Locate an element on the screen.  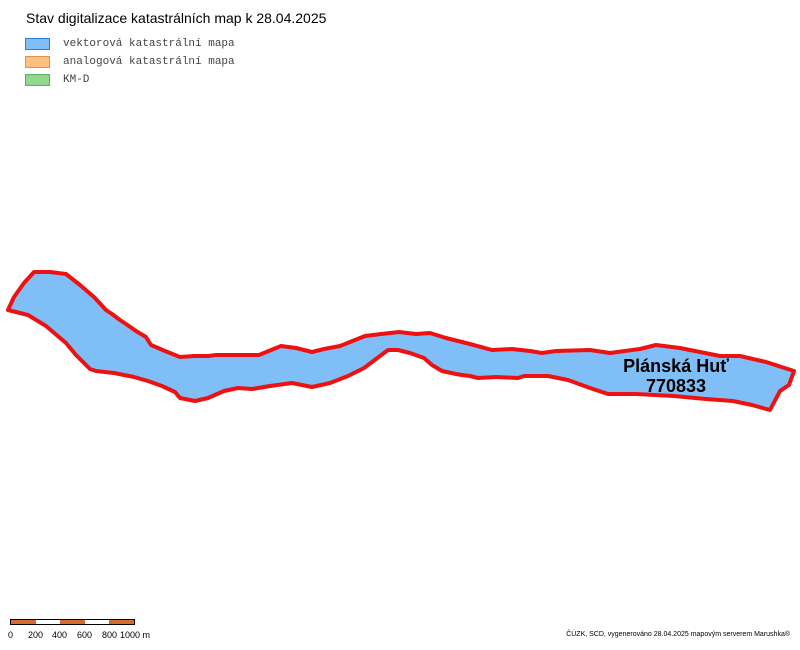
scale-label: 800 is located at coordinates (110, 635).